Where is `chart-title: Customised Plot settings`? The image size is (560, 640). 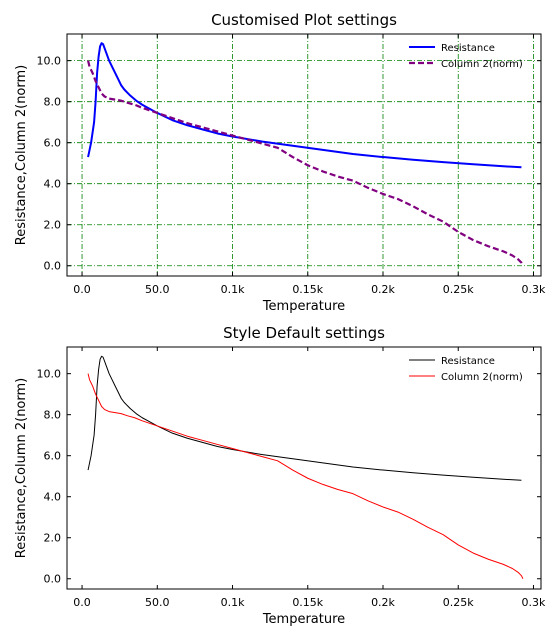
chart-title: Customised Plot settings is located at coordinates (304, 20).